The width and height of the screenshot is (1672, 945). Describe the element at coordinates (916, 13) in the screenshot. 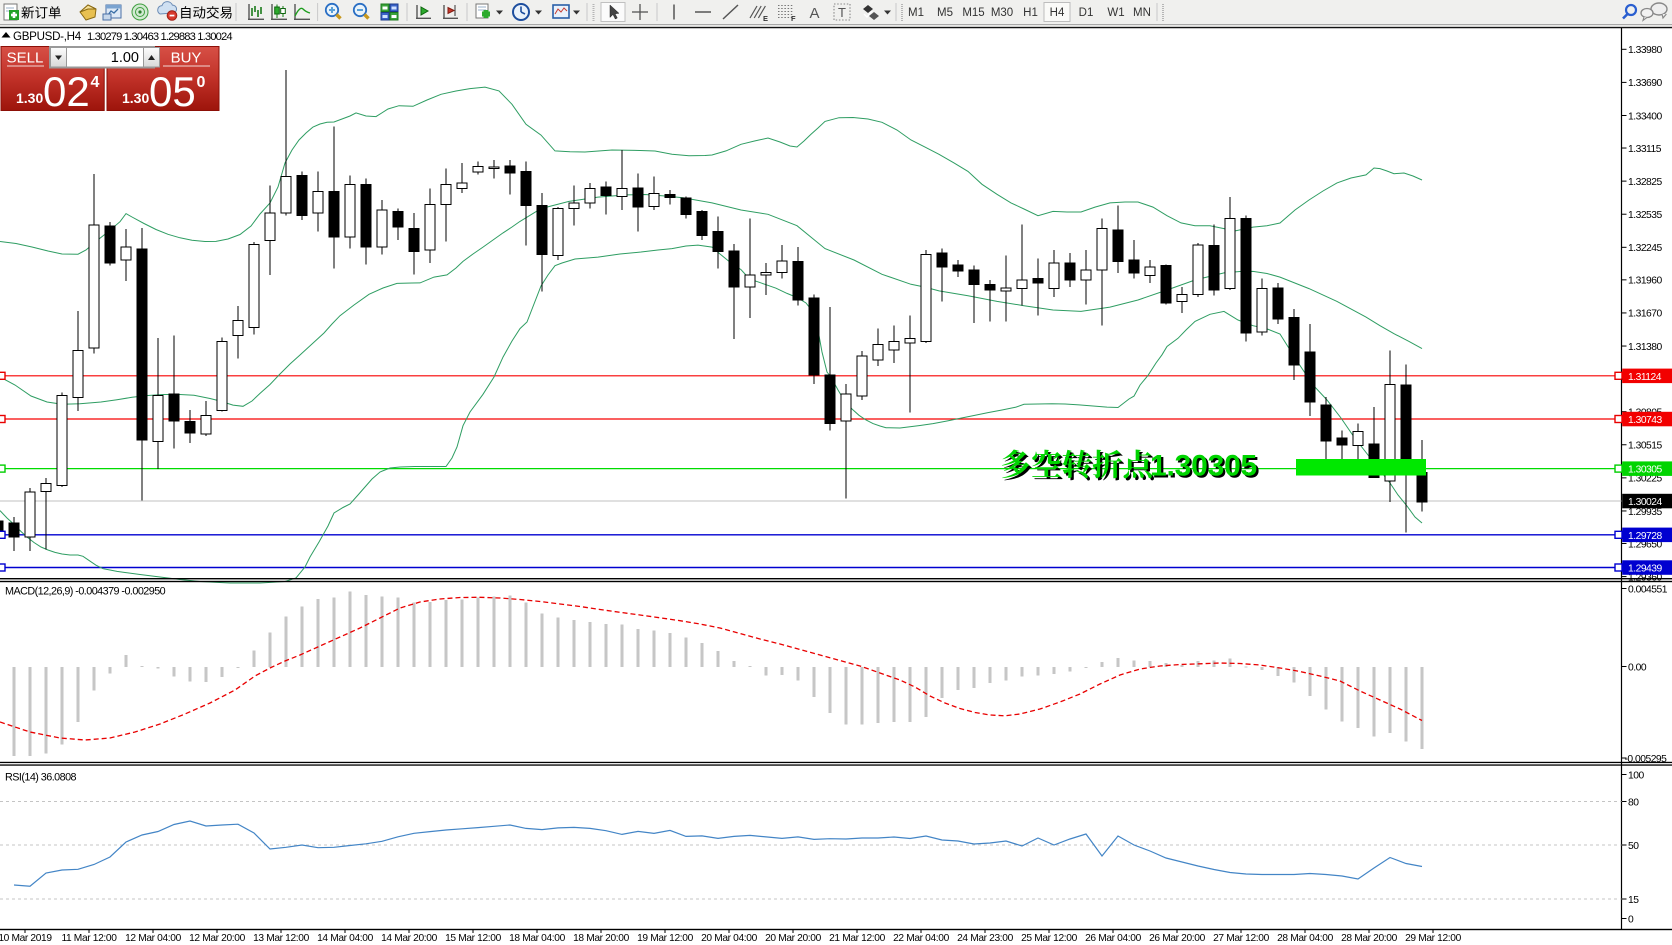

I see `svg-text: M1` at that location.